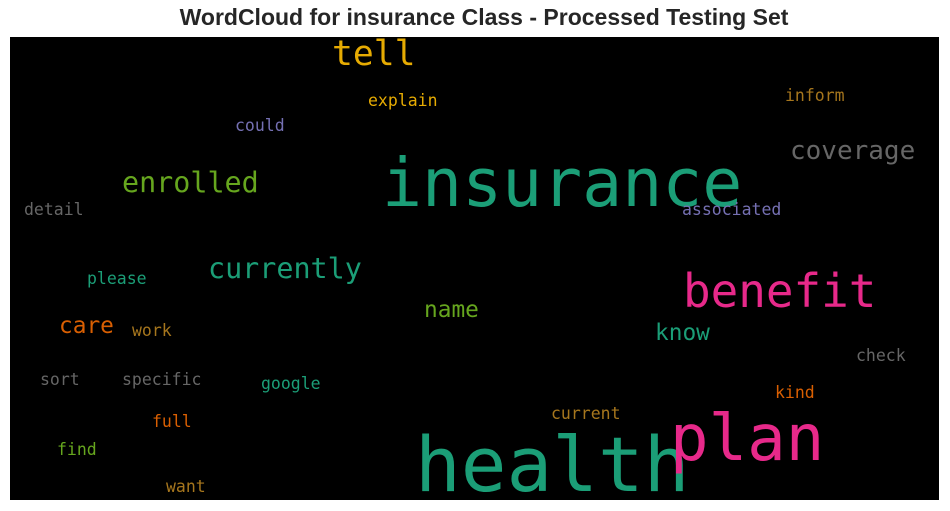 This screenshot has height=511, width=950. Describe the element at coordinates (186, 486) in the screenshot. I see `word-want: want` at that location.